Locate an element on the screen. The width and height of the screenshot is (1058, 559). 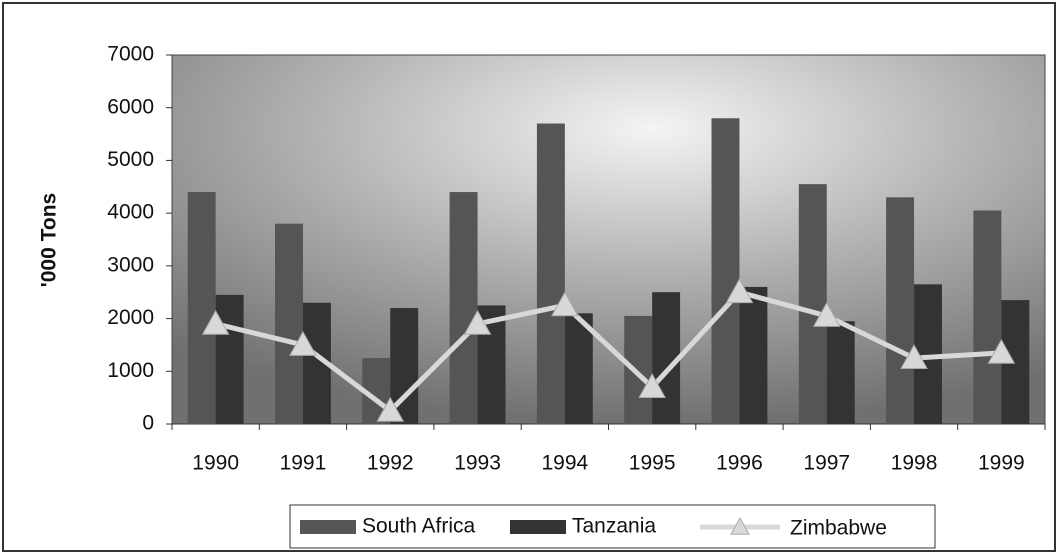
y-tick-label: 1000 is located at coordinates (130, 370).